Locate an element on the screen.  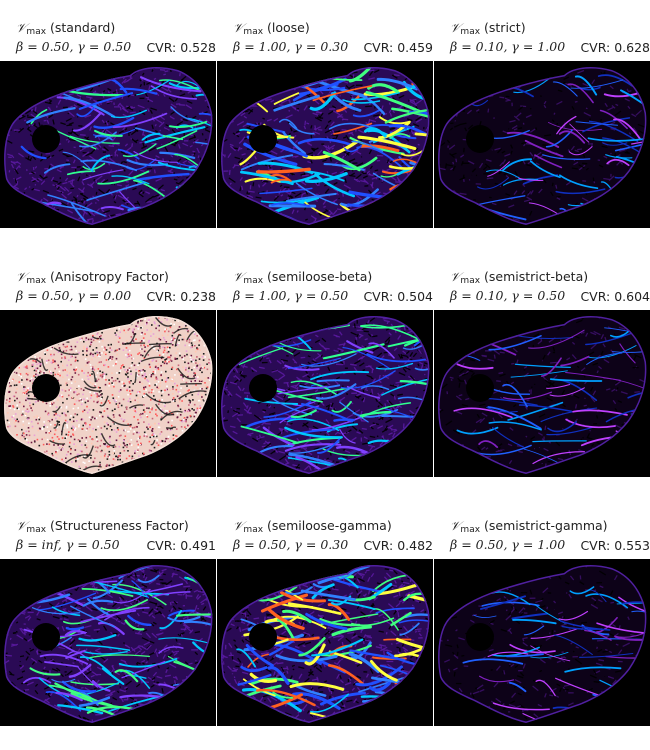
panel-cvr: CVR: 0.553 is located at coordinates (615, 545).